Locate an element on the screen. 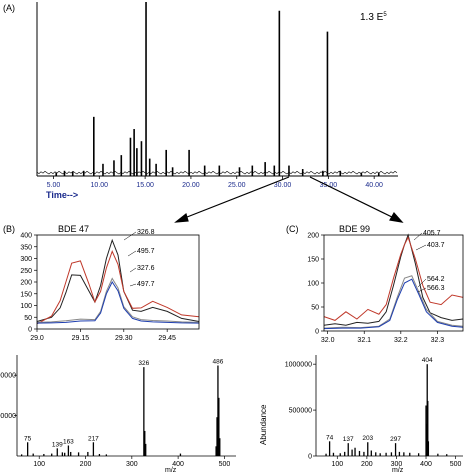 This screenshot has width=474, height=474. panel-d-x-tick-label: 500 is located at coordinates (225, 464).